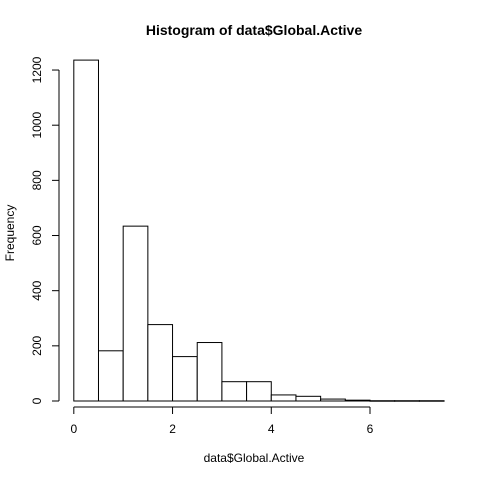  Describe the element at coordinates (73, 429) in the screenshot. I see `x-tick-label: 0` at that location.